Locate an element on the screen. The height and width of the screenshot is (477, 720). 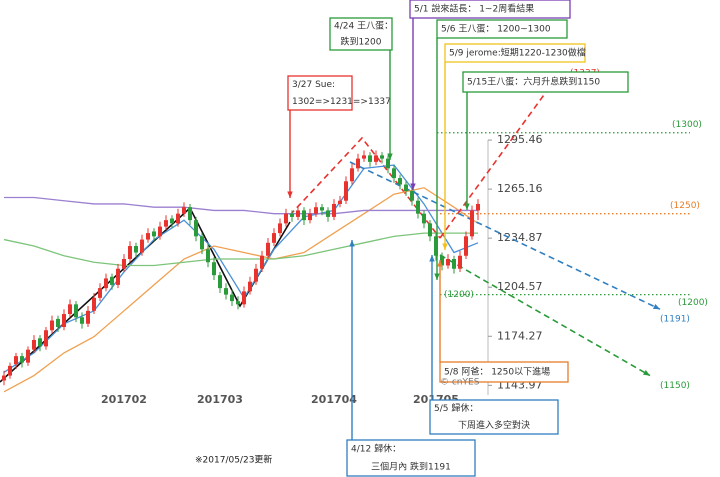
annotation-text: 跌到1200 is located at coordinates (361, 42).